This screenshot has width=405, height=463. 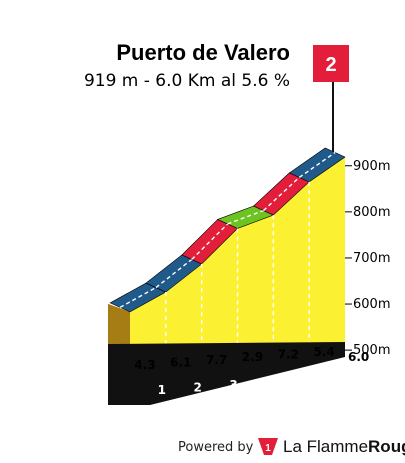 I want to click on gradient-label-3: 7.7, so click(x=216, y=360).